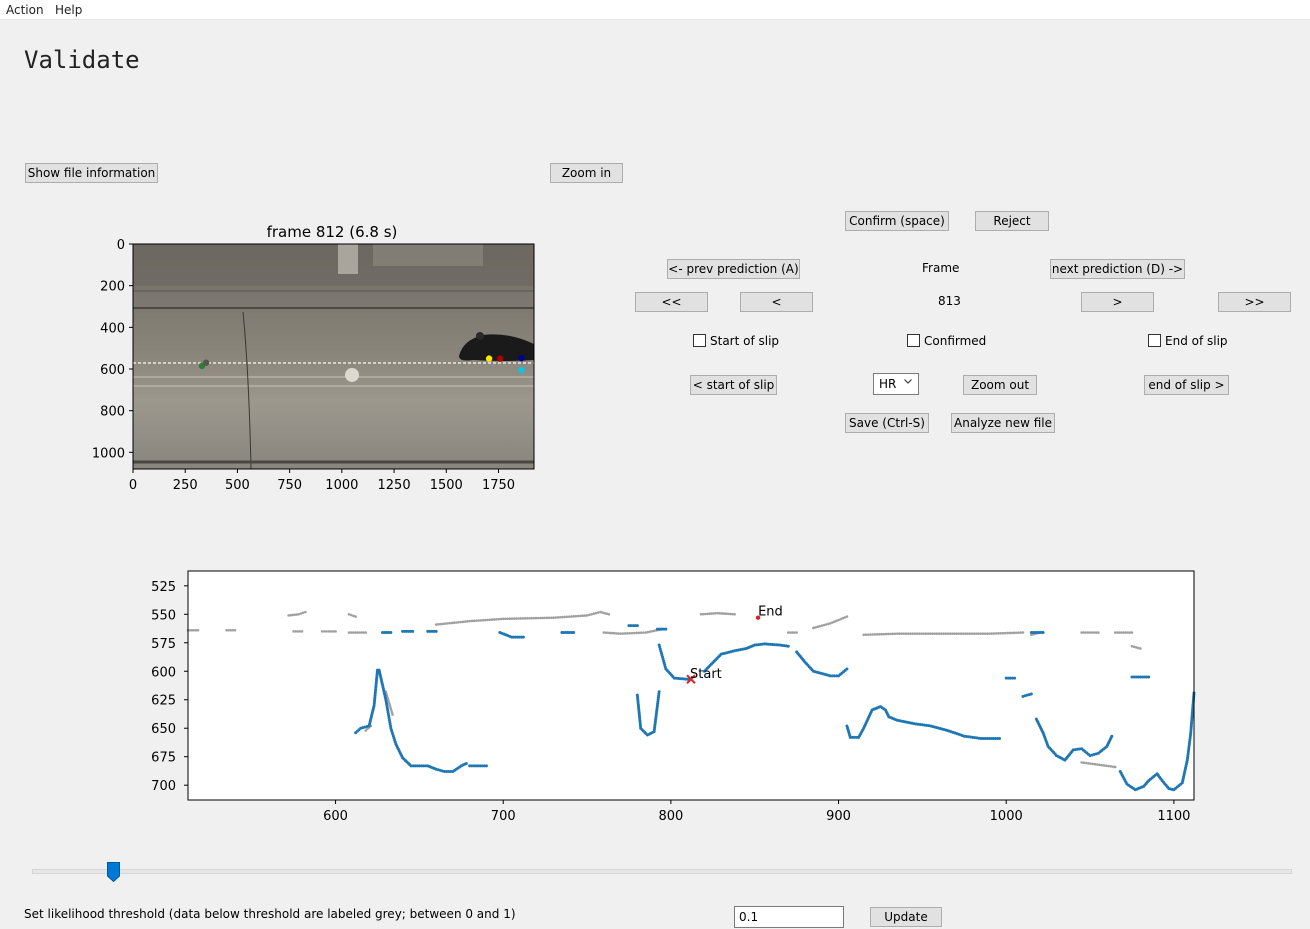 Image resolution: width=1310 pixels, height=929 pixels. What do you see at coordinates (133, 485) in the screenshot?
I see `x-tick-label: 0` at bounding box center [133, 485].